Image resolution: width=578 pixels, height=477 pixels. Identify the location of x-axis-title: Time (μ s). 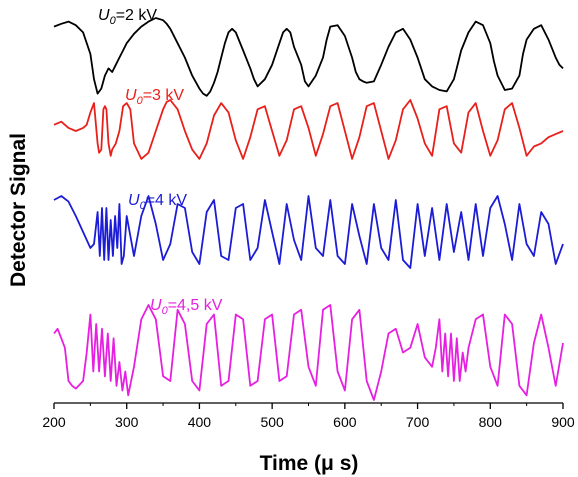
(309, 463).